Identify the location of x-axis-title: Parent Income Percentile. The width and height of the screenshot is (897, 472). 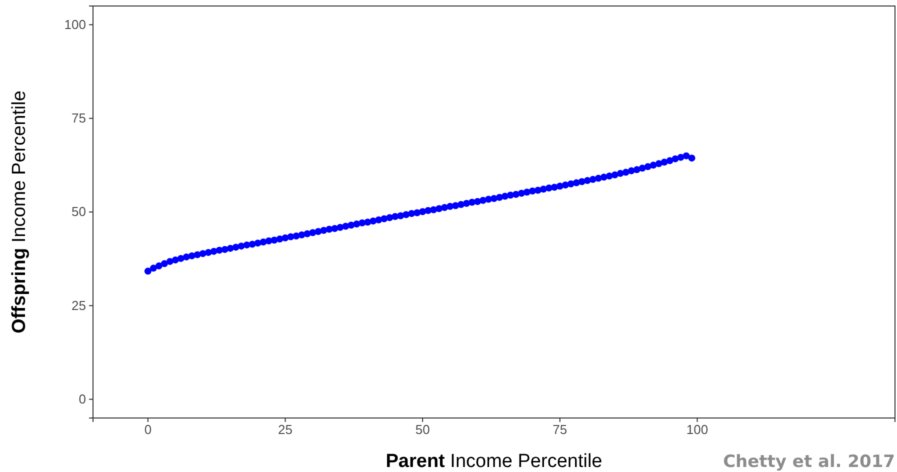
(494, 461).